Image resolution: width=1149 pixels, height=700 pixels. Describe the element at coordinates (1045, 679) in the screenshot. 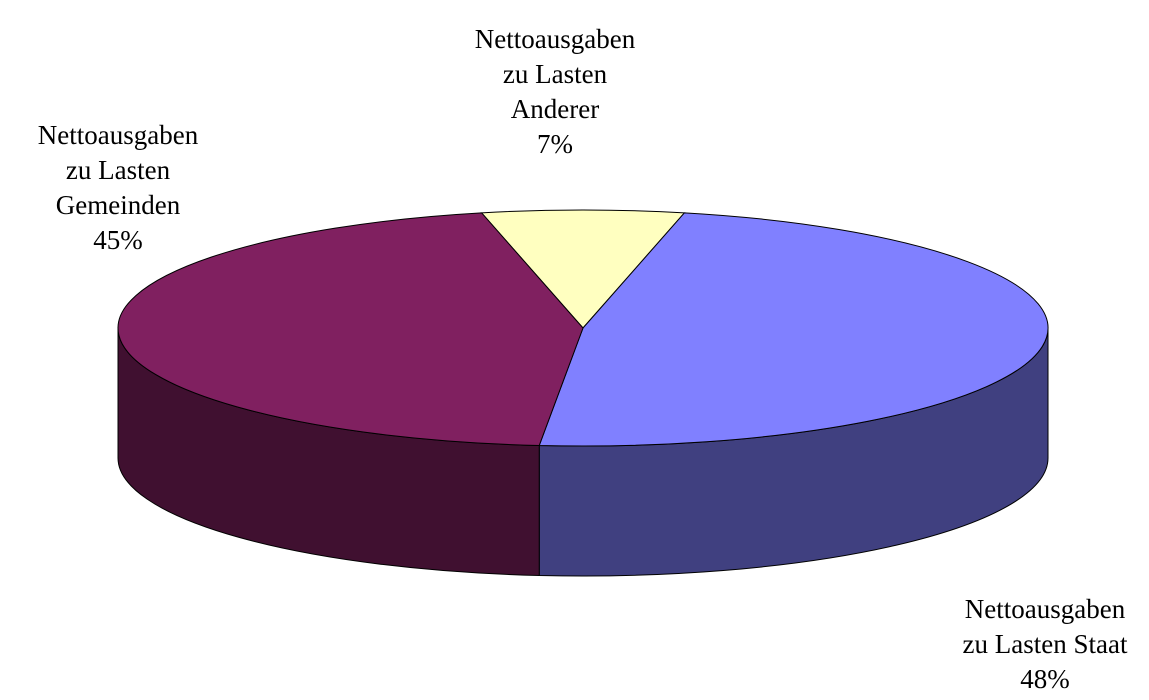

I see `percent-label: 48%` at that location.